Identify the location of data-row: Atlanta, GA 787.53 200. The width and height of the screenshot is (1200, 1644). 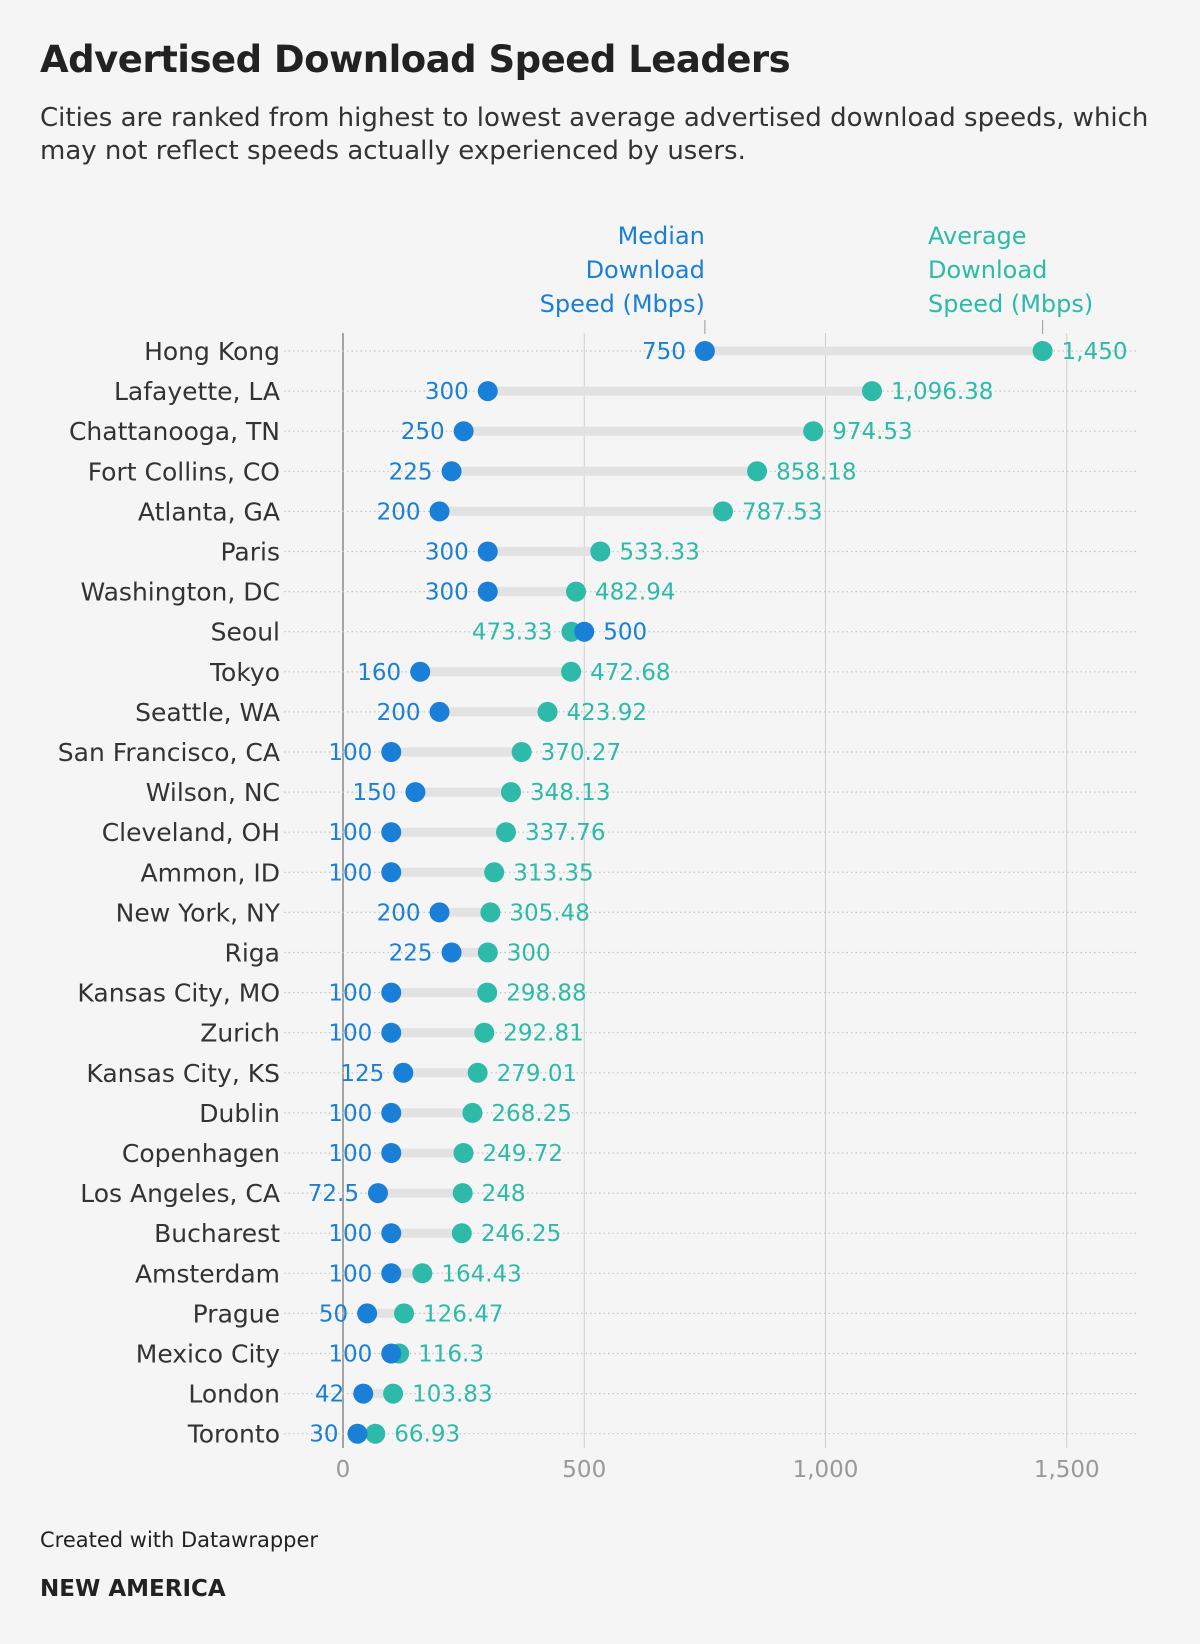
(638, 511).